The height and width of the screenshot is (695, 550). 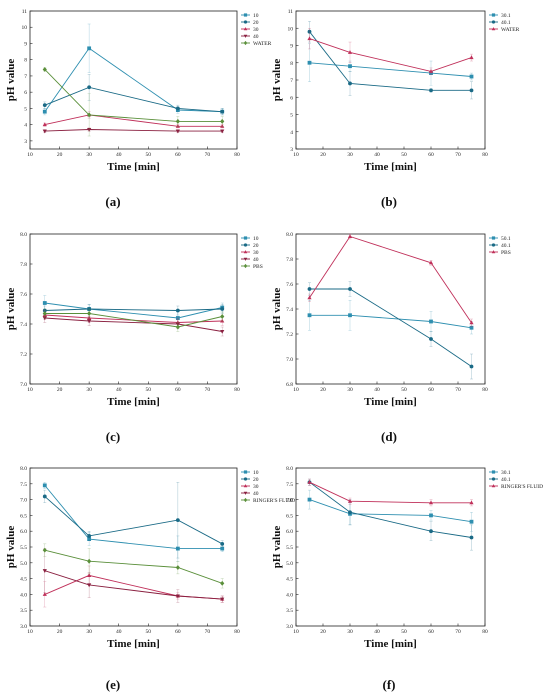 What do you see at coordinates (237, 155) in the screenshot?
I see `x-tick-label: 80` at bounding box center [237, 155].